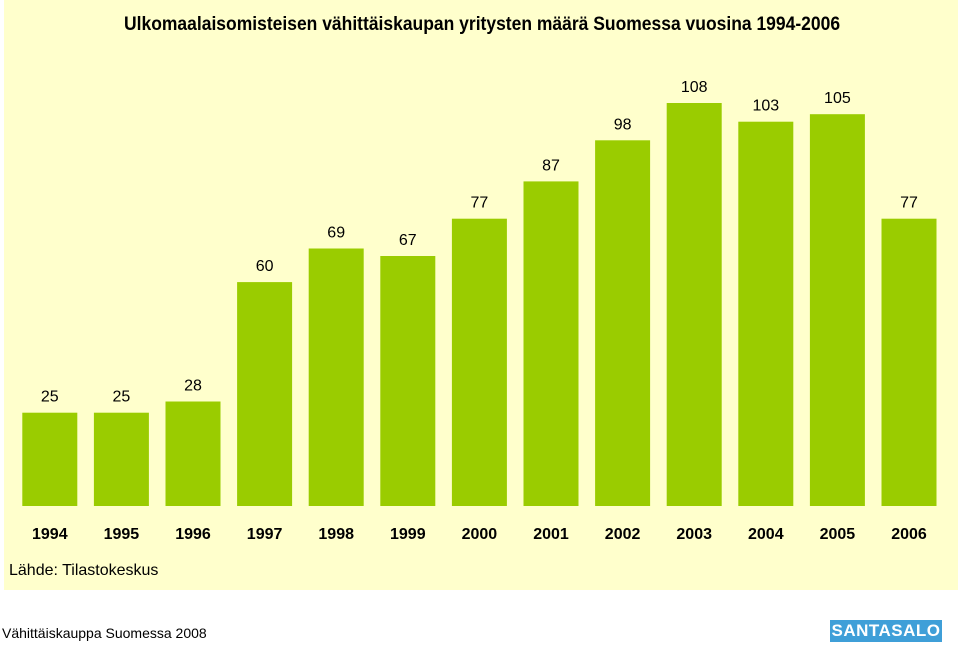  What do you see at coordinates (623, 124) in the screenshot?
I see `data-label-2002: 98` at bounding box center [623, 124].